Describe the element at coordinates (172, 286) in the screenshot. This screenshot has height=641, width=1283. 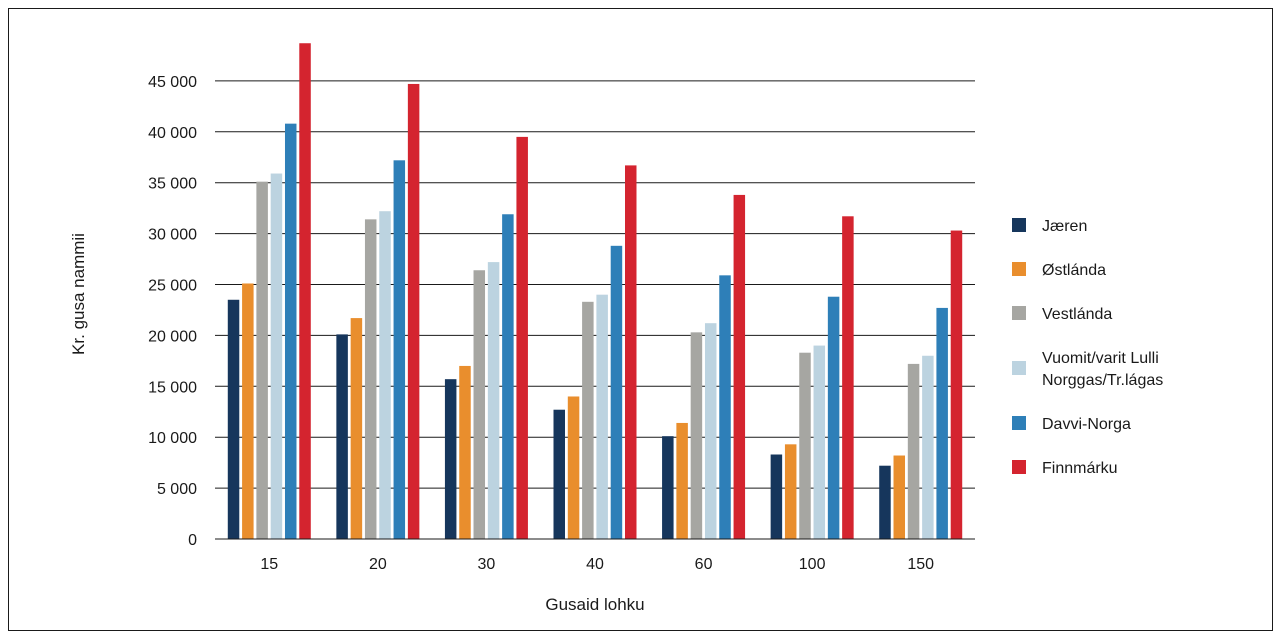
I see `y-tick-label: 25 000` at that location.